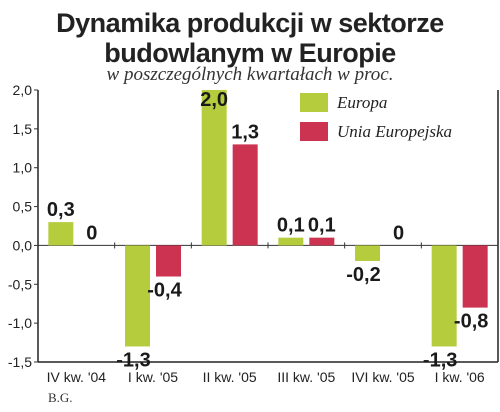  I want to click on y-tick-label: 2,0, so click(23, 90).